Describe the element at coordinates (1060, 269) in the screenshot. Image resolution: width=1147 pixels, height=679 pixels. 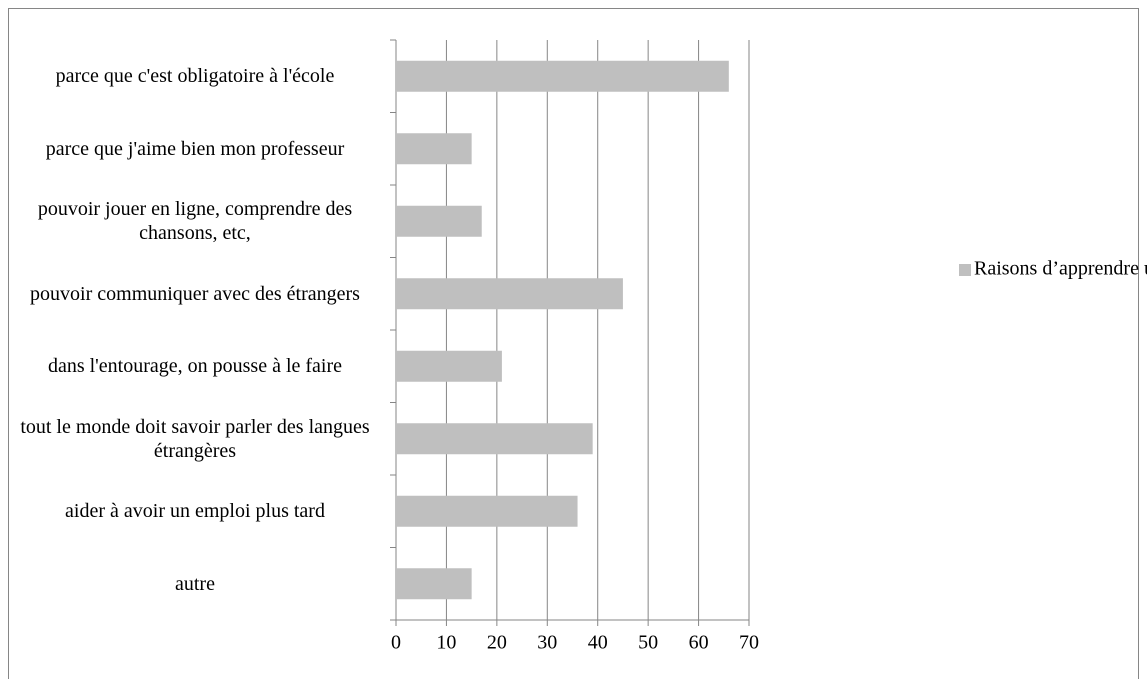
I see `legend-label: Raisons d’apprendre une LE` at that location.